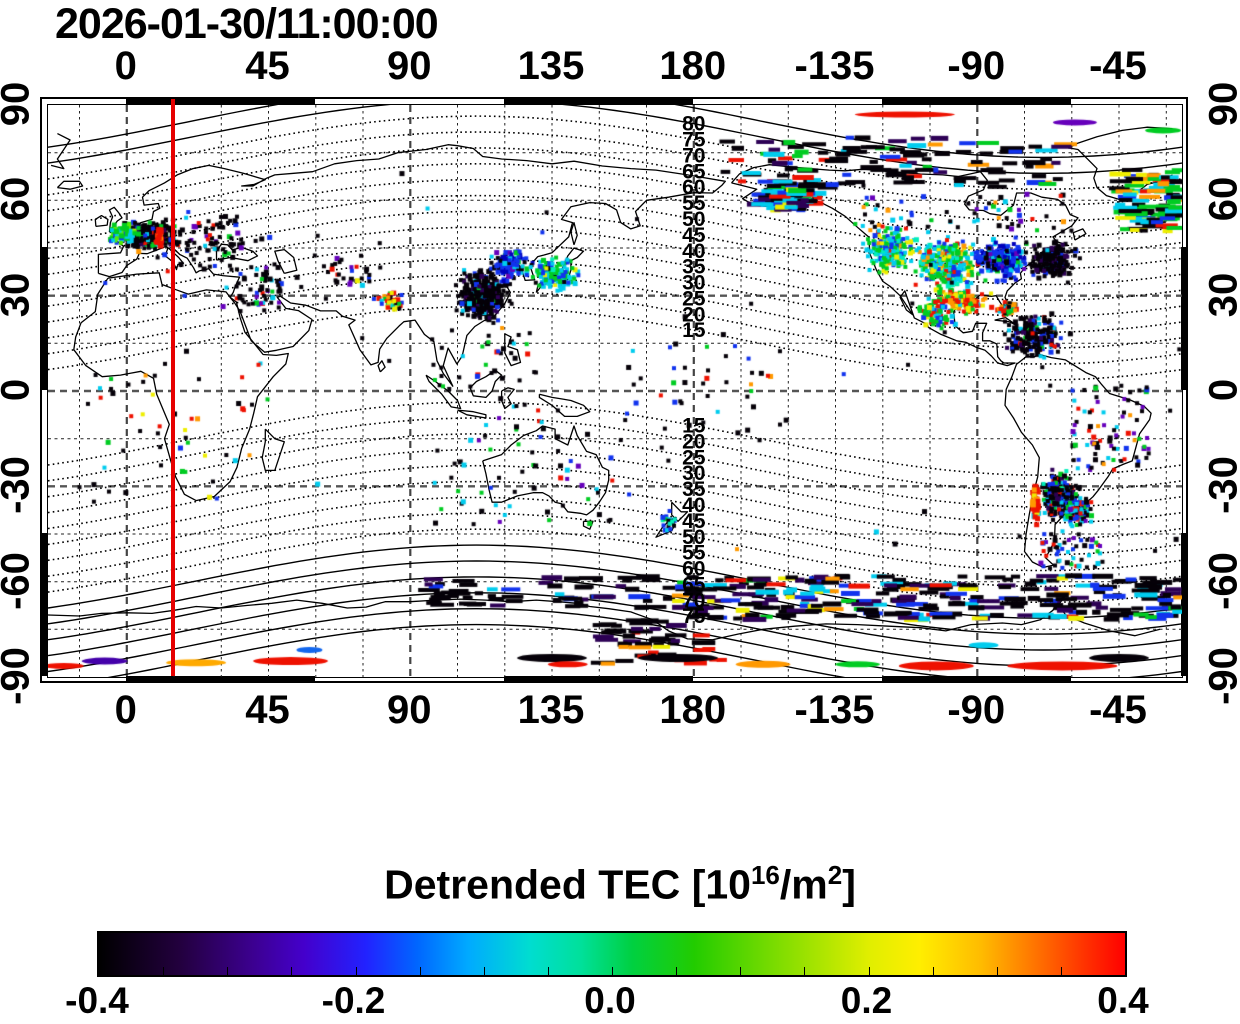  I want to click on frame-band-bottom, so click(612, 678).